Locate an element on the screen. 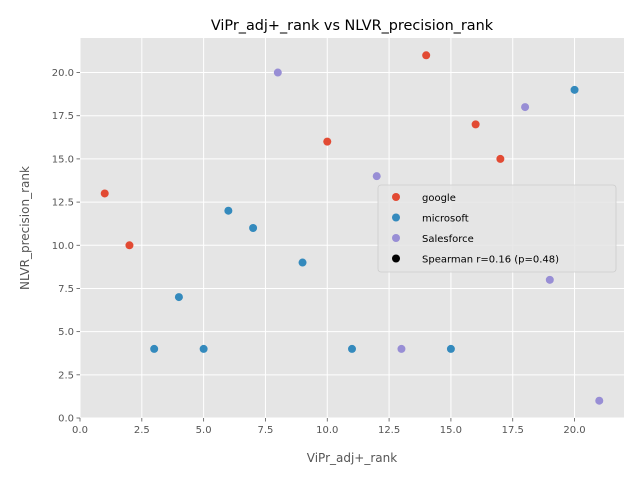 This screenshot has width=640, height=480. legend-box is located at coordinates (497, 228).